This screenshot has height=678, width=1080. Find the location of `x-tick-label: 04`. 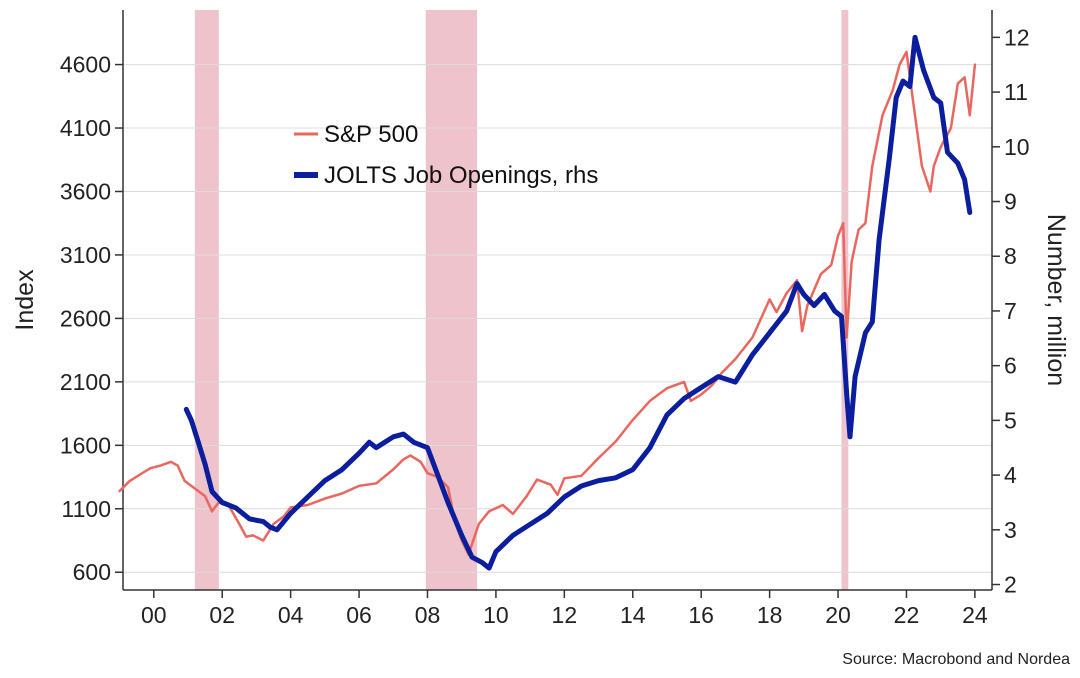

x-tick-label: 04 is located at coordinates (291, 615).